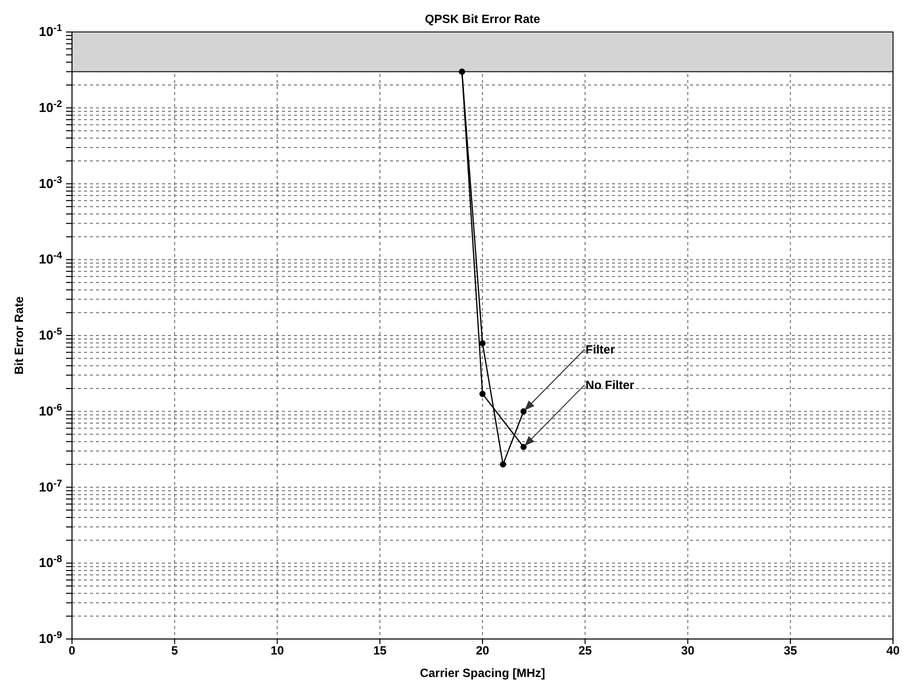 The height and width of the screenshot is (691, 919). Describe the element at coordinates (50, 334) in the screenshot. I see `y-tick-label: 10$^{-5}$` at that location.